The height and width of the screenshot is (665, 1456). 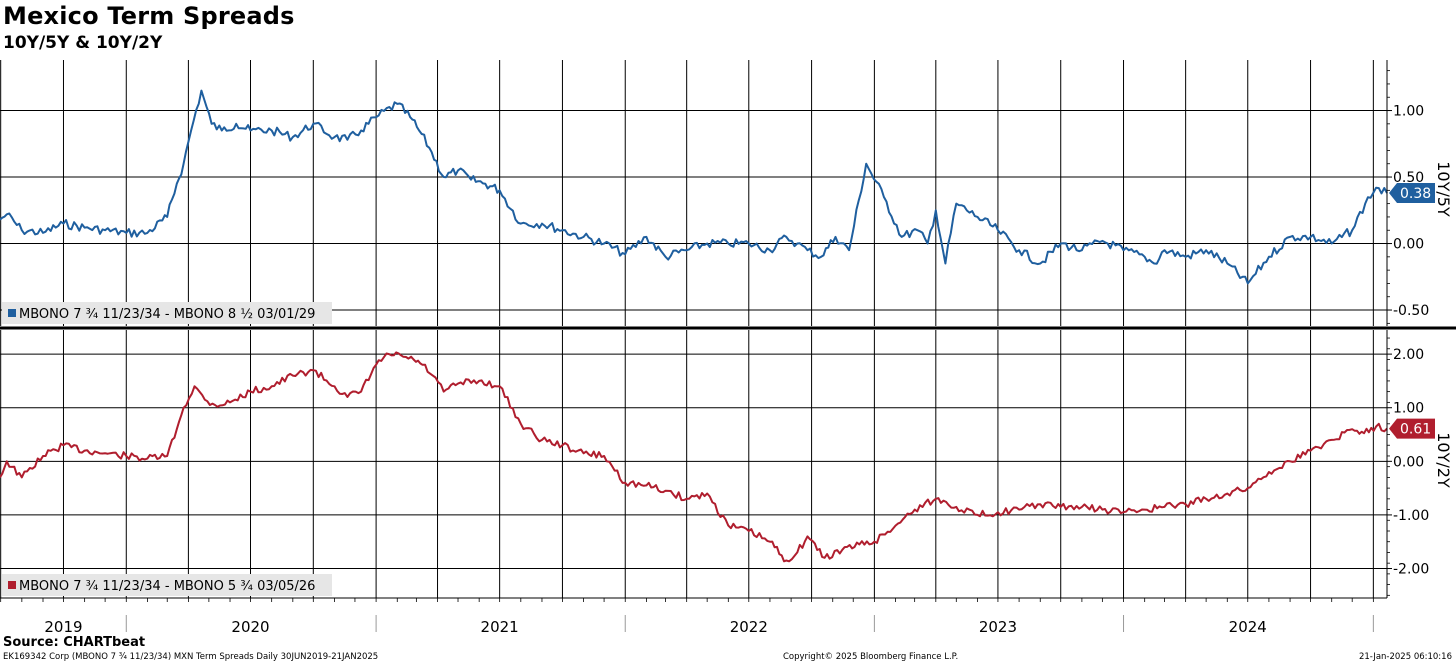 I want to click on y-tick-label: -2.00, so click(x=1411, y=570).